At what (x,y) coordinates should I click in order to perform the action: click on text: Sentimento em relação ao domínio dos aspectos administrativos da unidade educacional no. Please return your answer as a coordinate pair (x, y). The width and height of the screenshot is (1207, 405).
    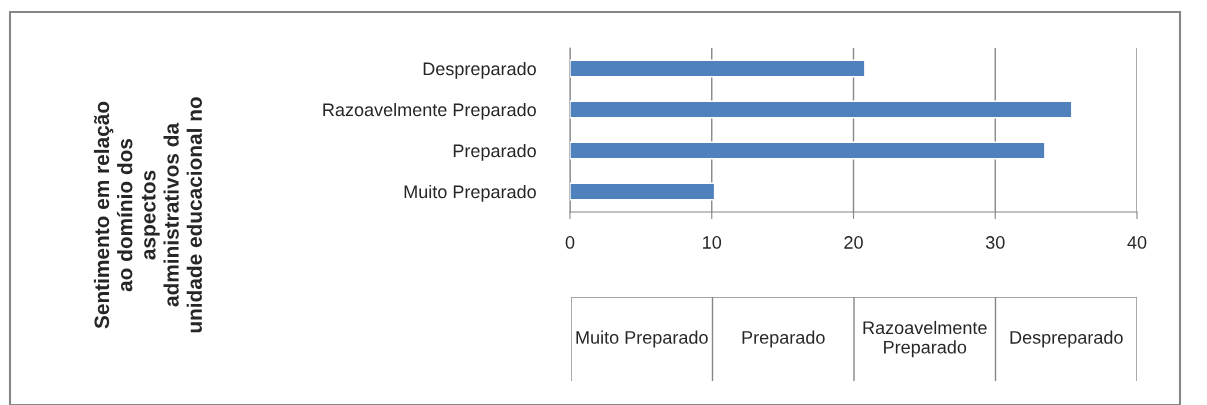
    Looking at the image, I should click on (147, 215).